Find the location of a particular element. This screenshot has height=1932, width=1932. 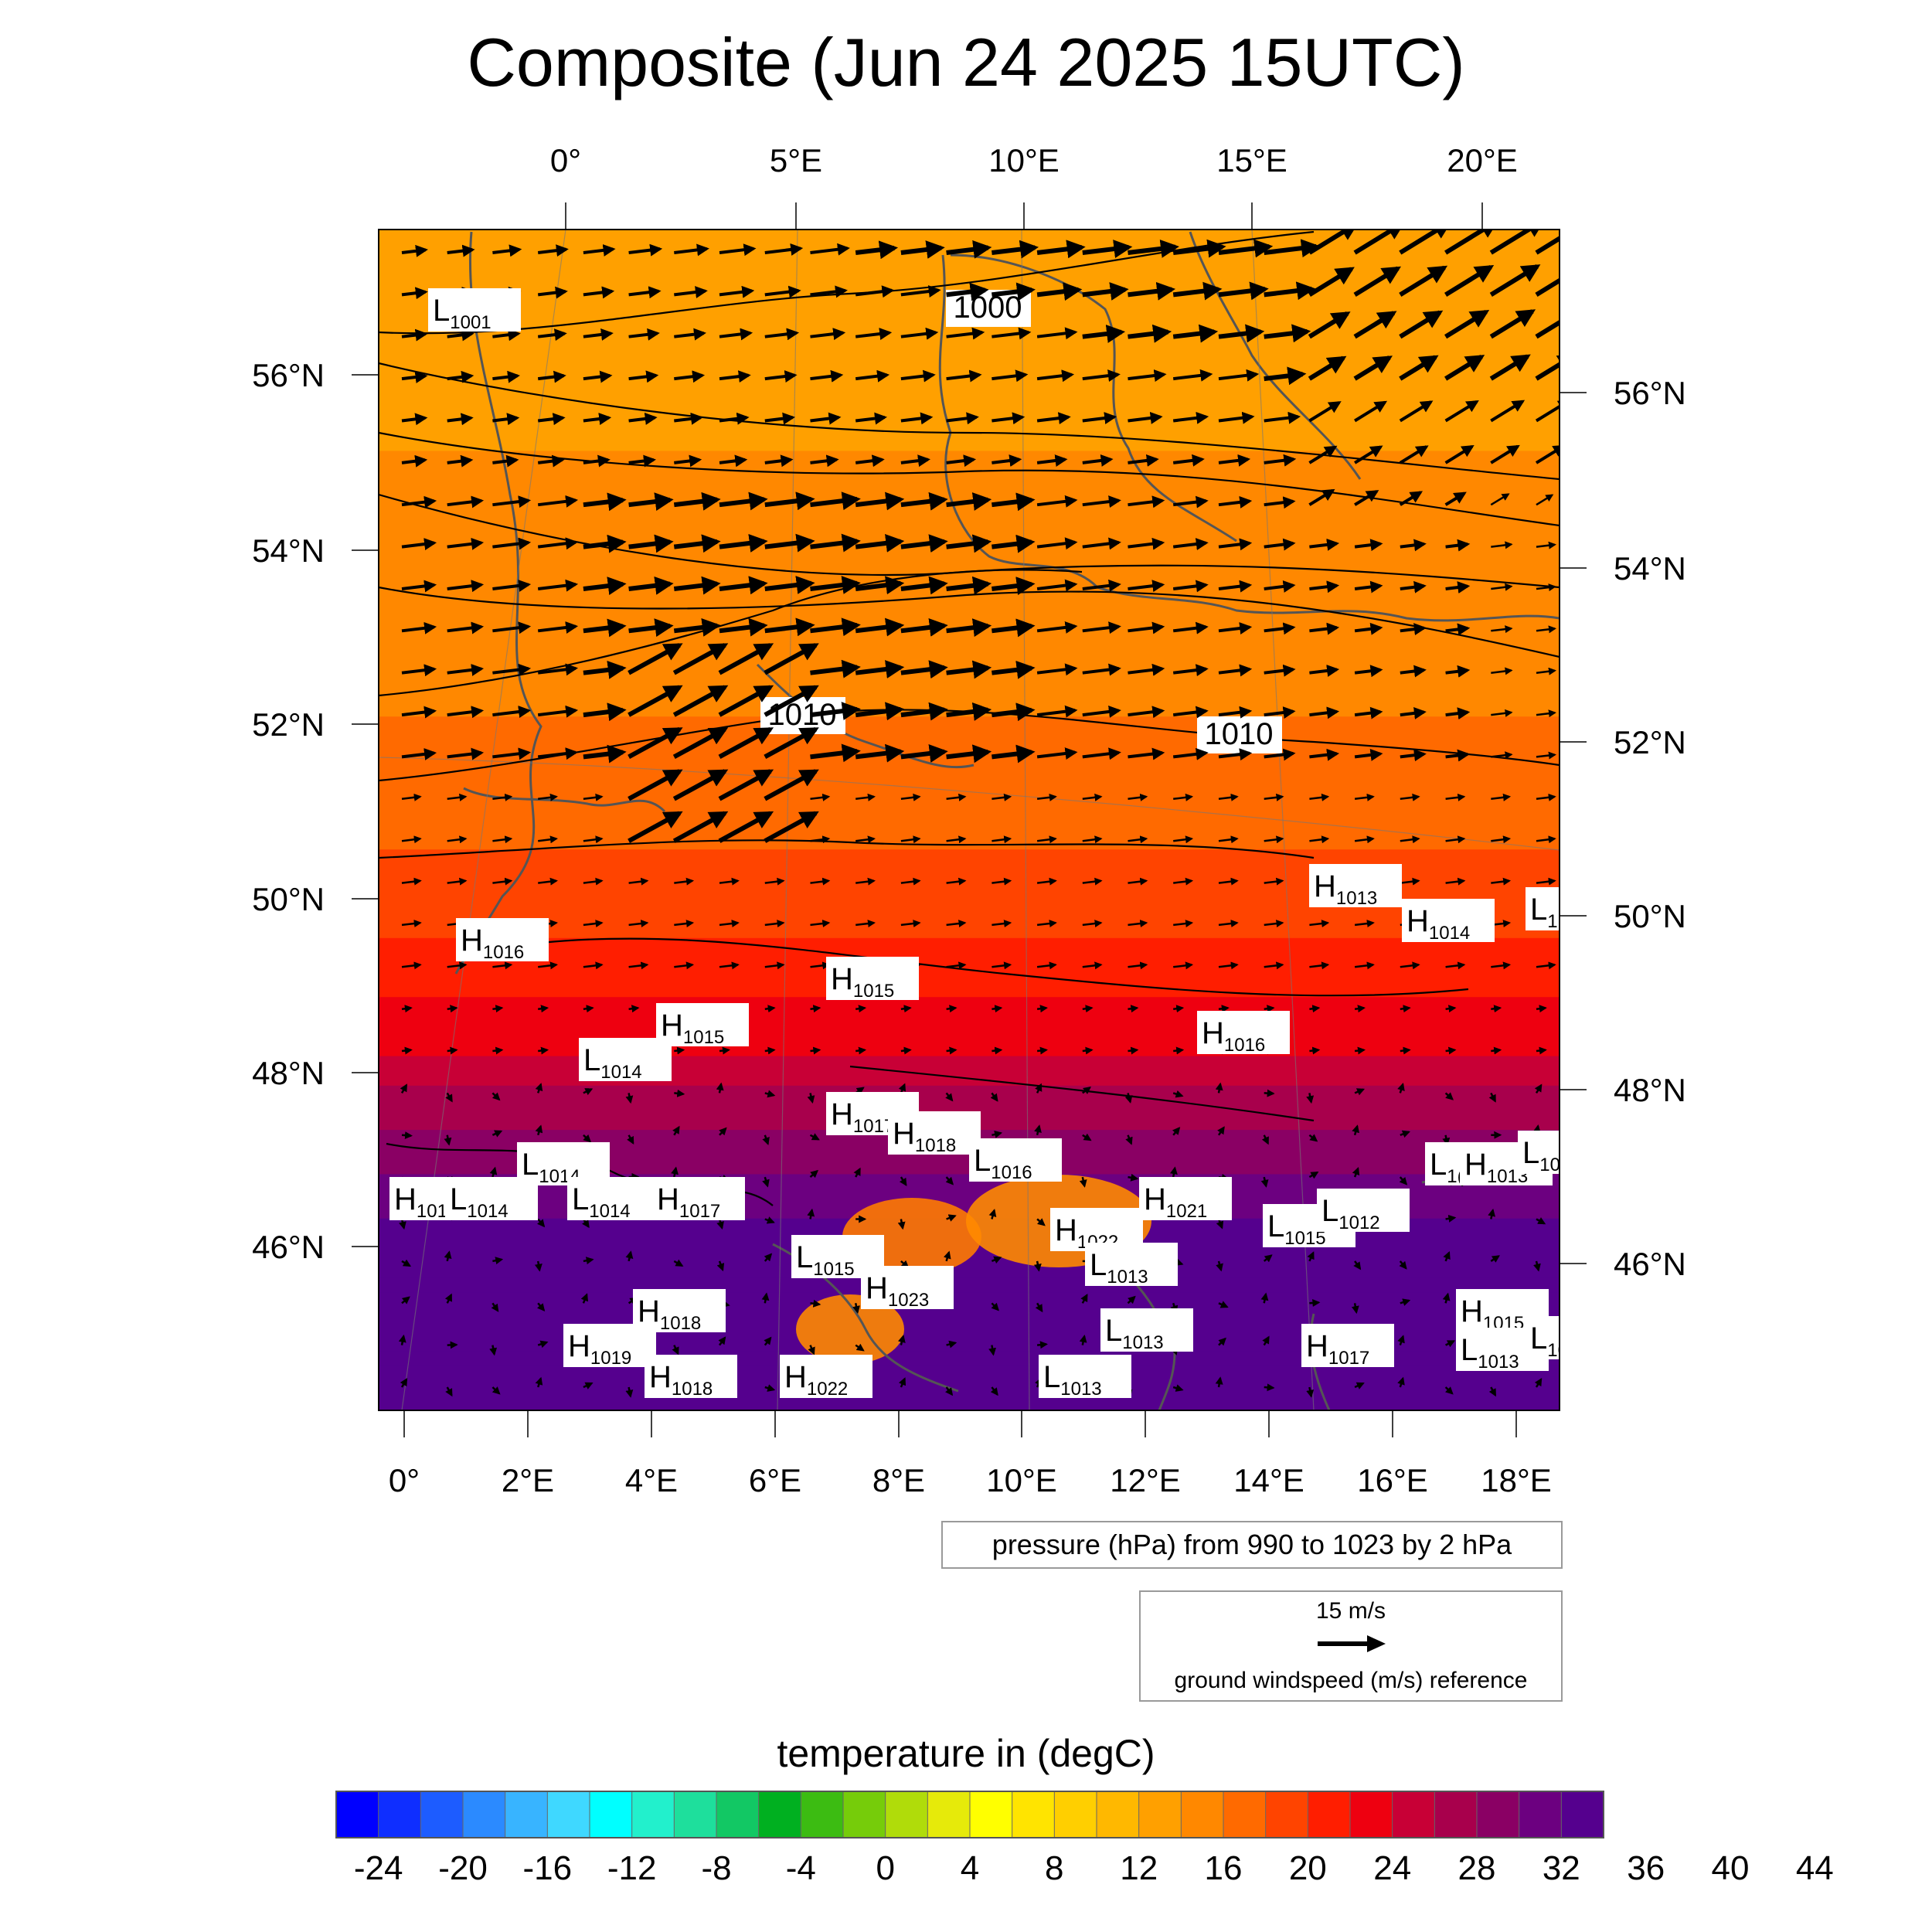

svg-text: L1016 is located at coordinates (1003, 1163).